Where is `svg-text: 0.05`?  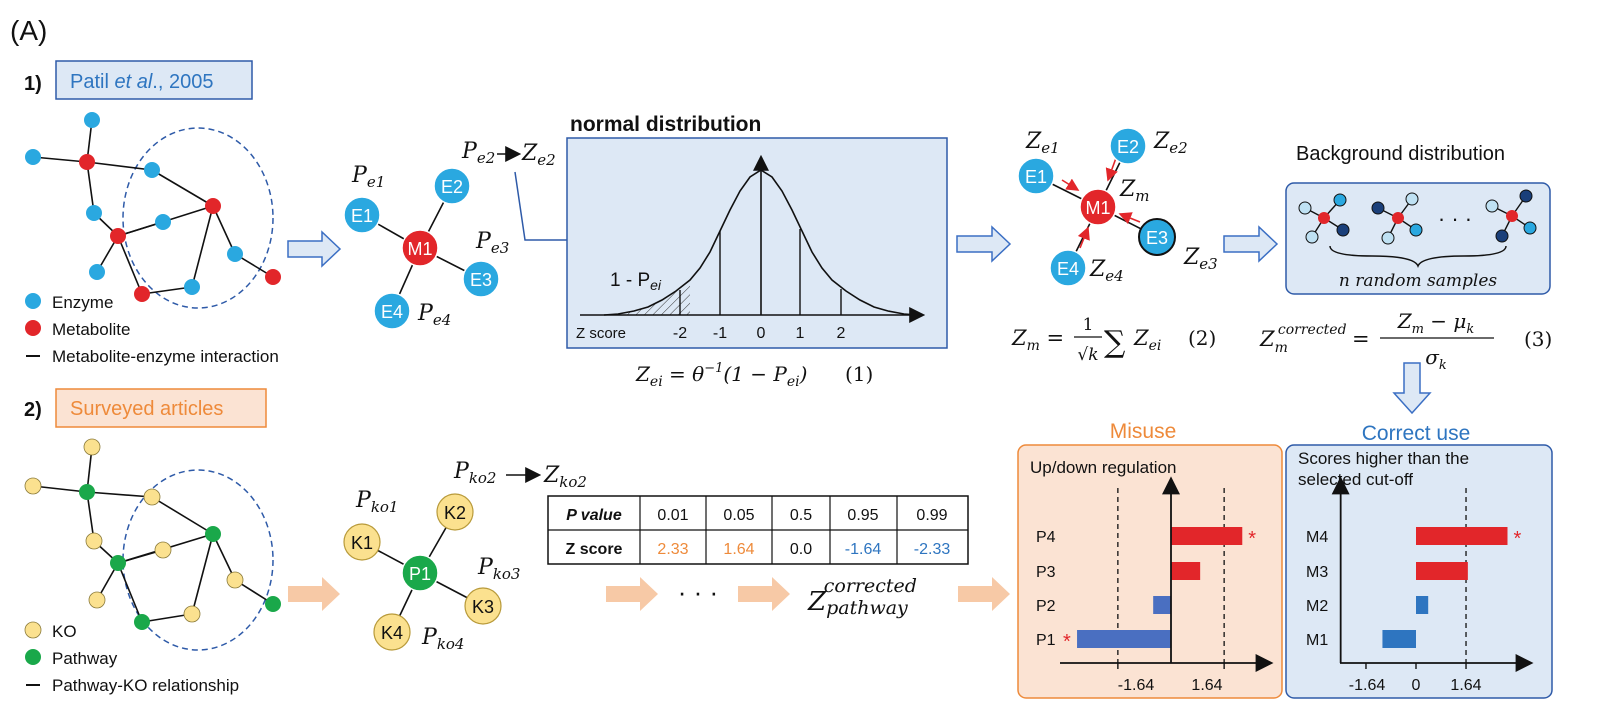
svg-text: 0.05 is located at coordinates (738, 515).